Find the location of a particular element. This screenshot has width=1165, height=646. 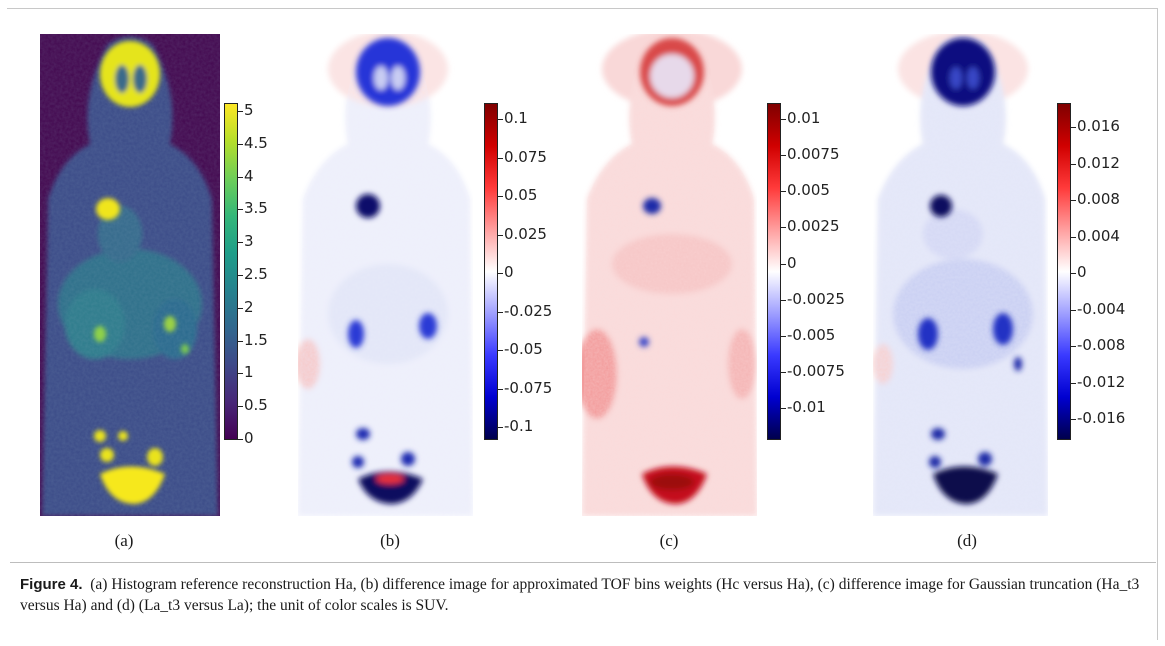

panel-d-image is located at coordinates (960, 275).